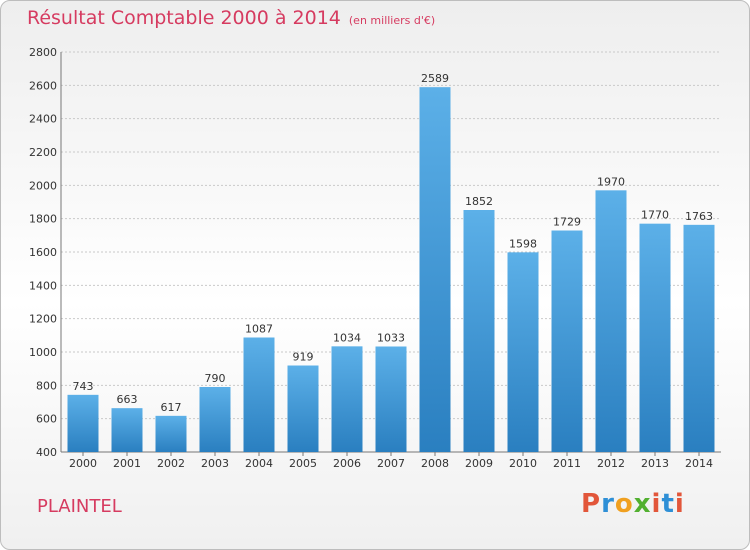  What do you see at coordinates (184, 18) in the screenshot?
I see `chart-title-text: Résultat Comptable 2000 à 2014` at bounding box center [184, 18].